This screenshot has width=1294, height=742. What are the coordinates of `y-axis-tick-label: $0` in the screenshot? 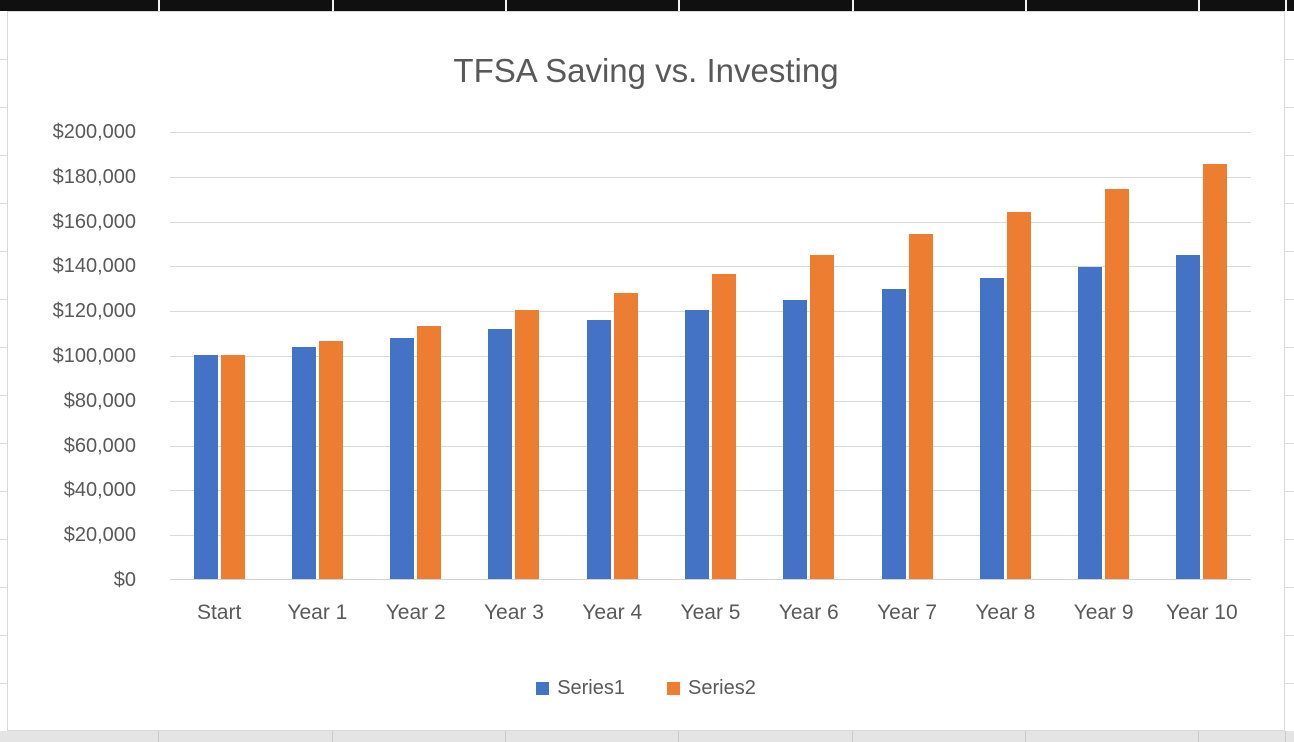 It's located at (124, 580).